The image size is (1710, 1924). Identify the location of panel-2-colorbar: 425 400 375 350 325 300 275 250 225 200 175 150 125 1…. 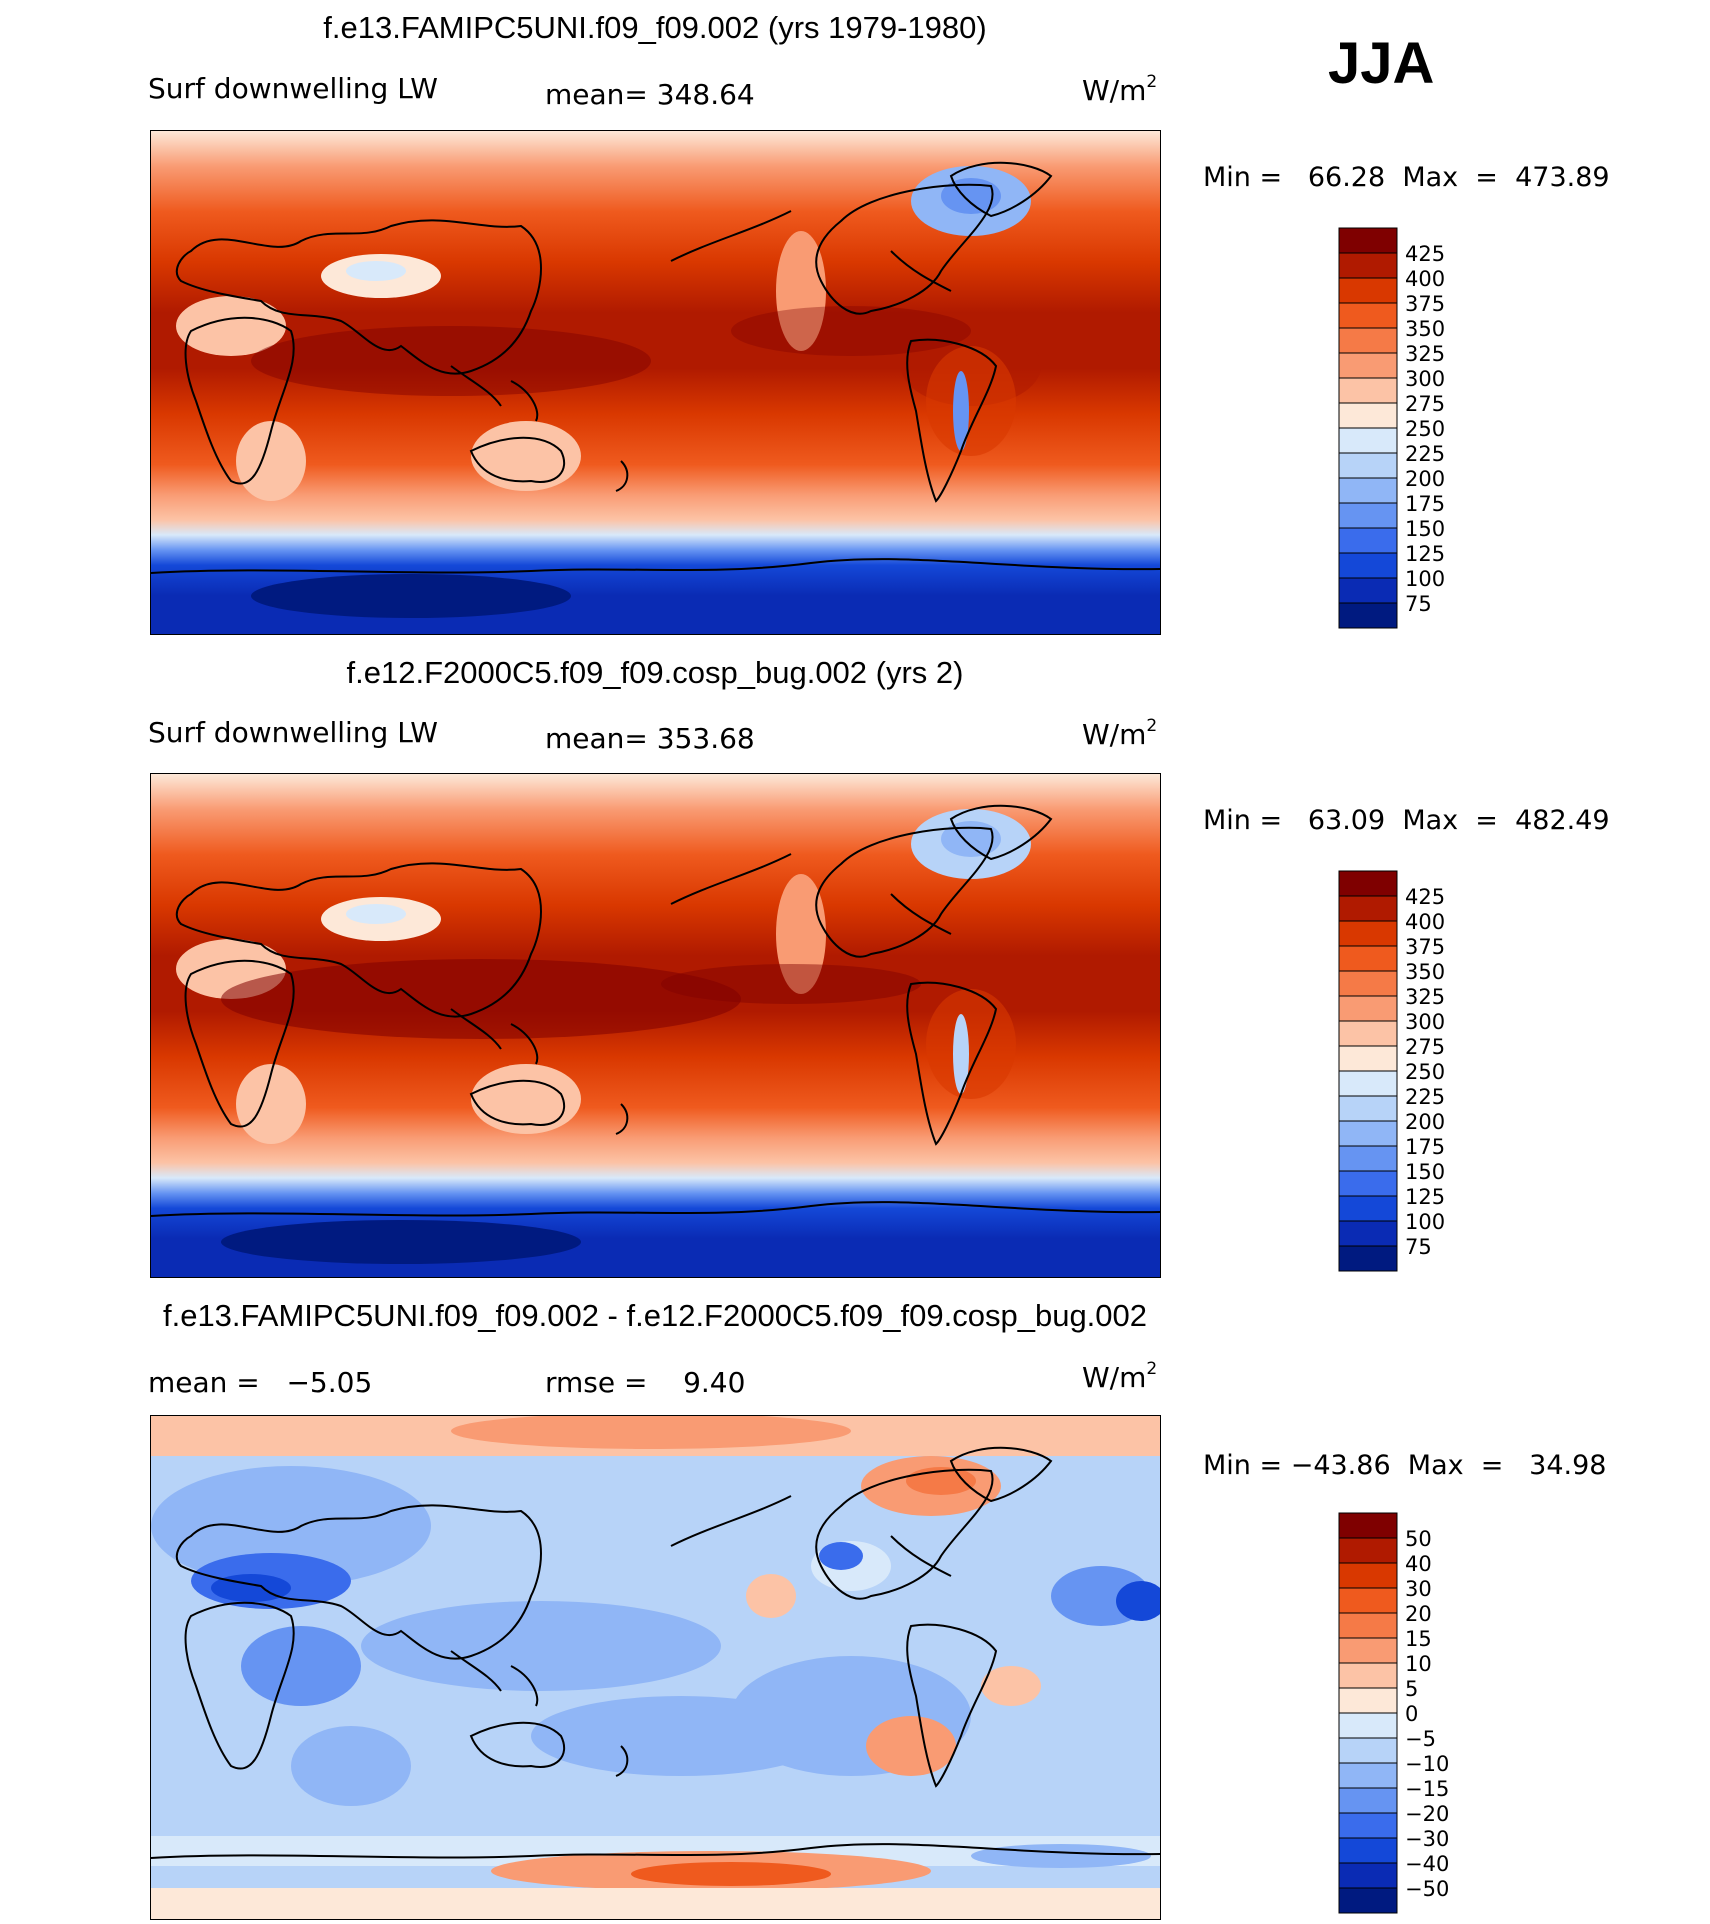
(1408, 1071).